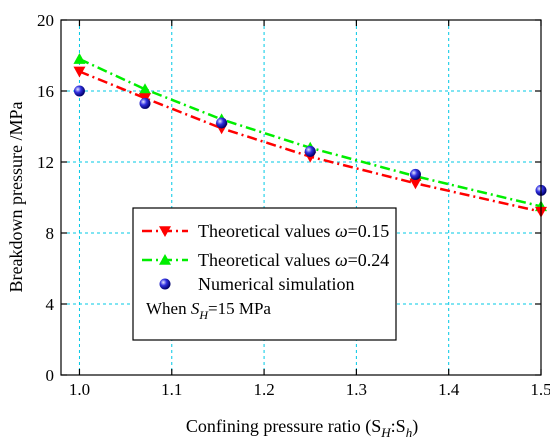 The image size is (550, 448). I want to click on numerical-legend-label: Numerical simulation, so click(276, 284).